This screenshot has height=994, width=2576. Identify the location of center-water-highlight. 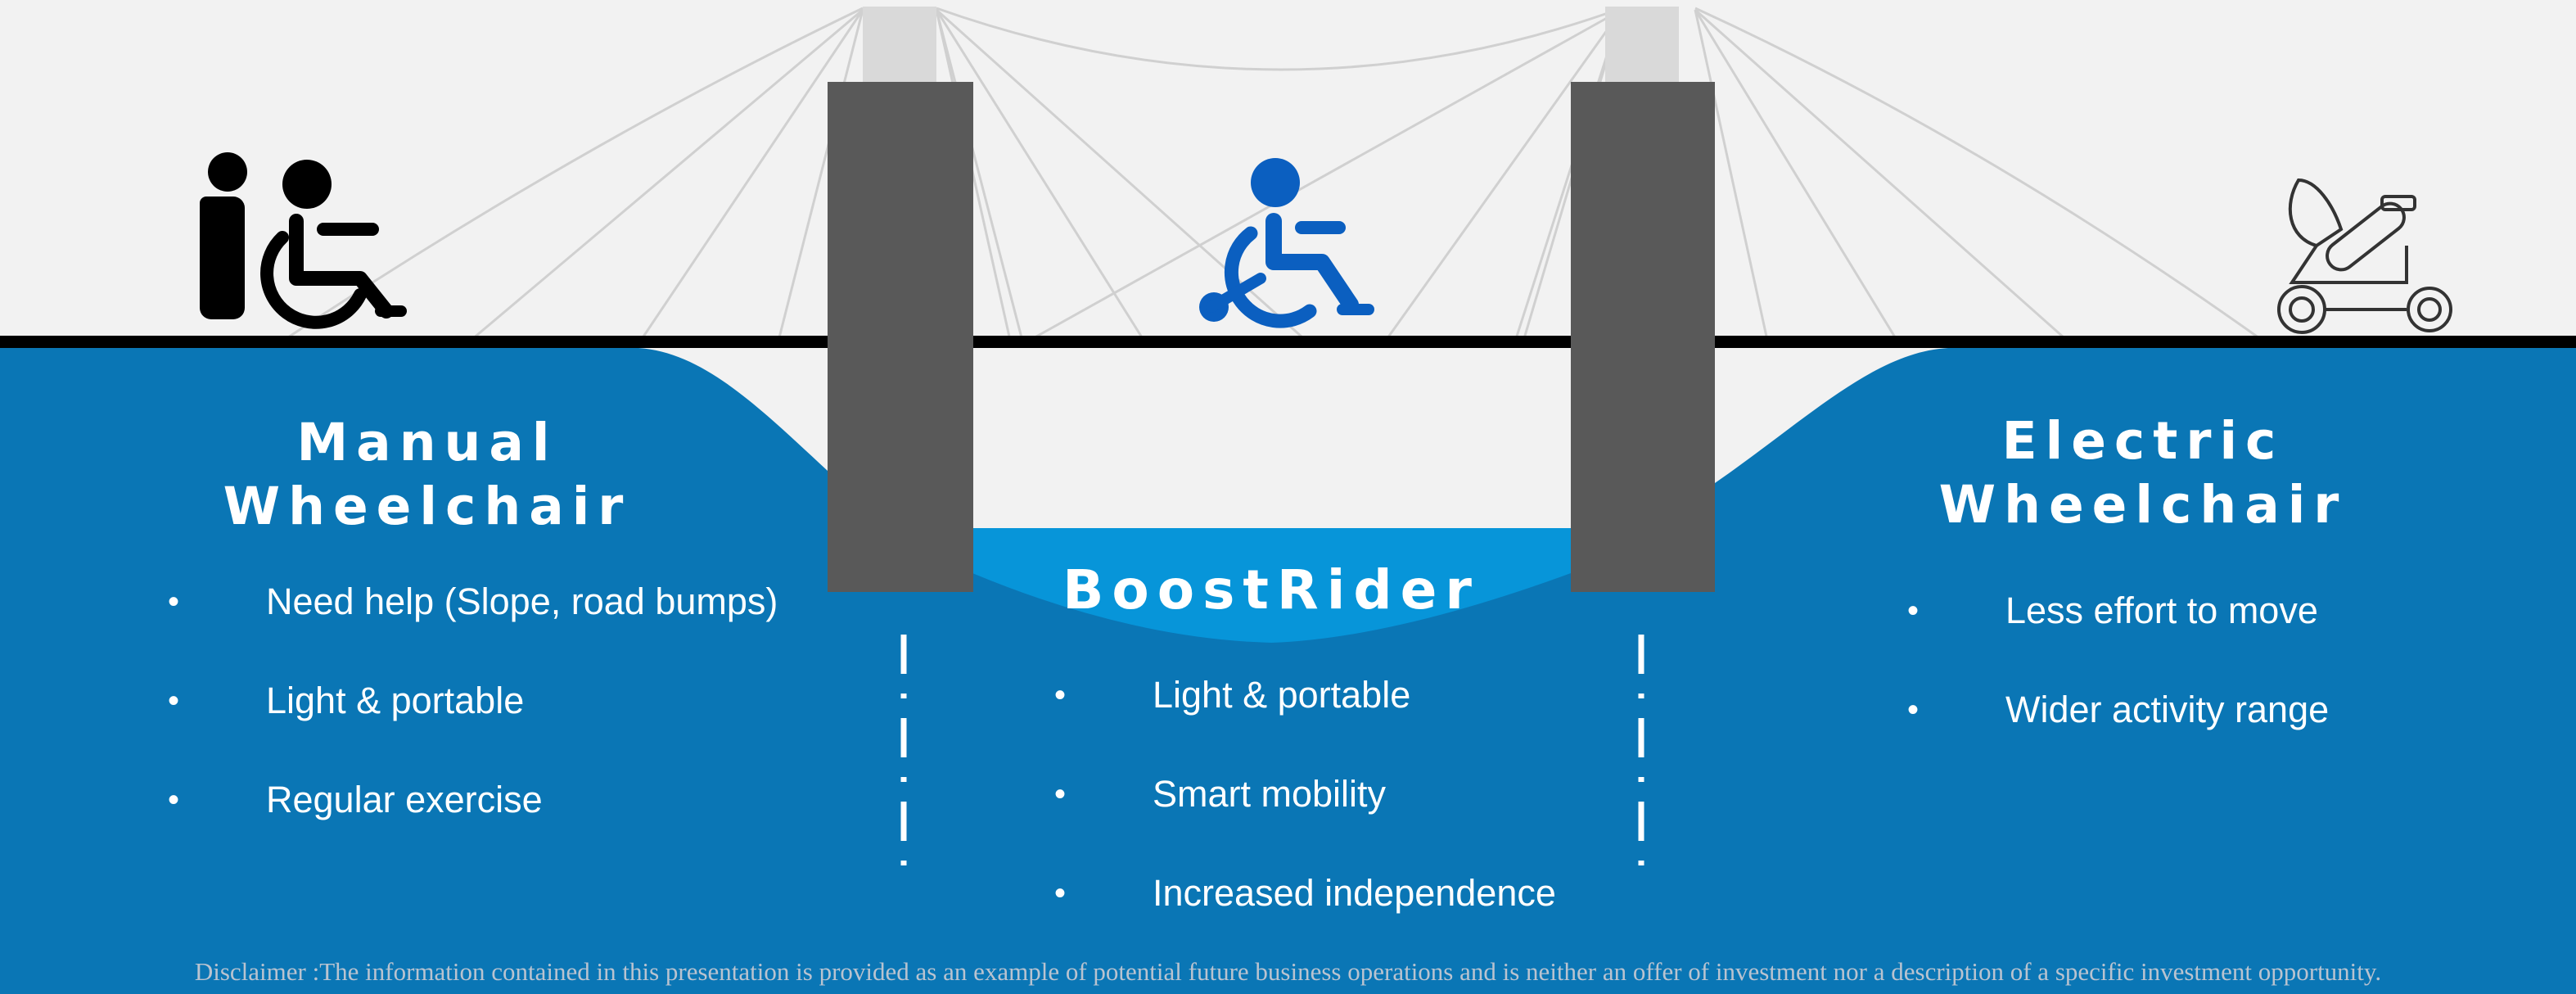
(1271, 585).